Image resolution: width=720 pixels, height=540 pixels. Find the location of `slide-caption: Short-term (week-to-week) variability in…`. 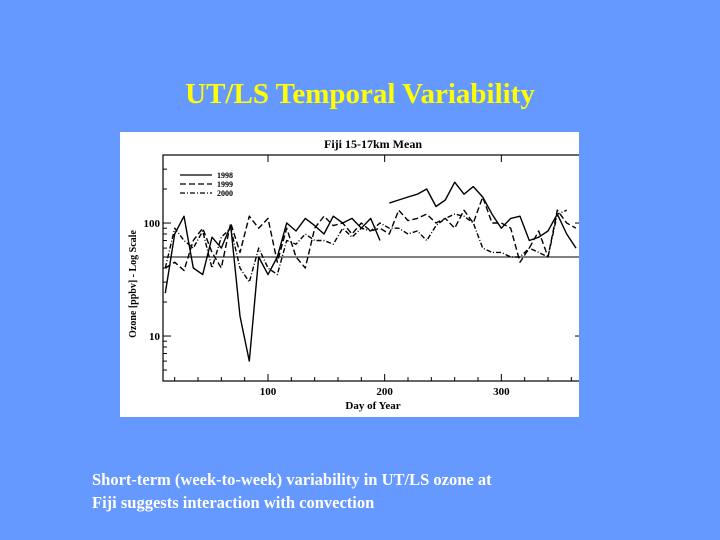

slide-caption: Short-term (week-to-week) variability in… is located at coordinates (372, 491).